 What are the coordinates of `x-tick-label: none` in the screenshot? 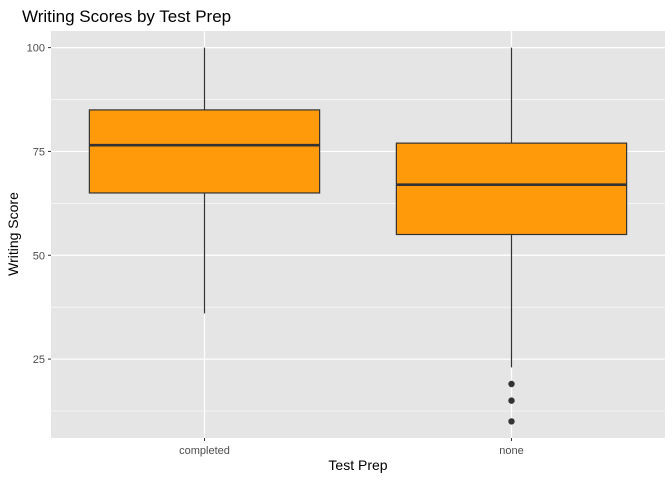 It's located at (511, 451).